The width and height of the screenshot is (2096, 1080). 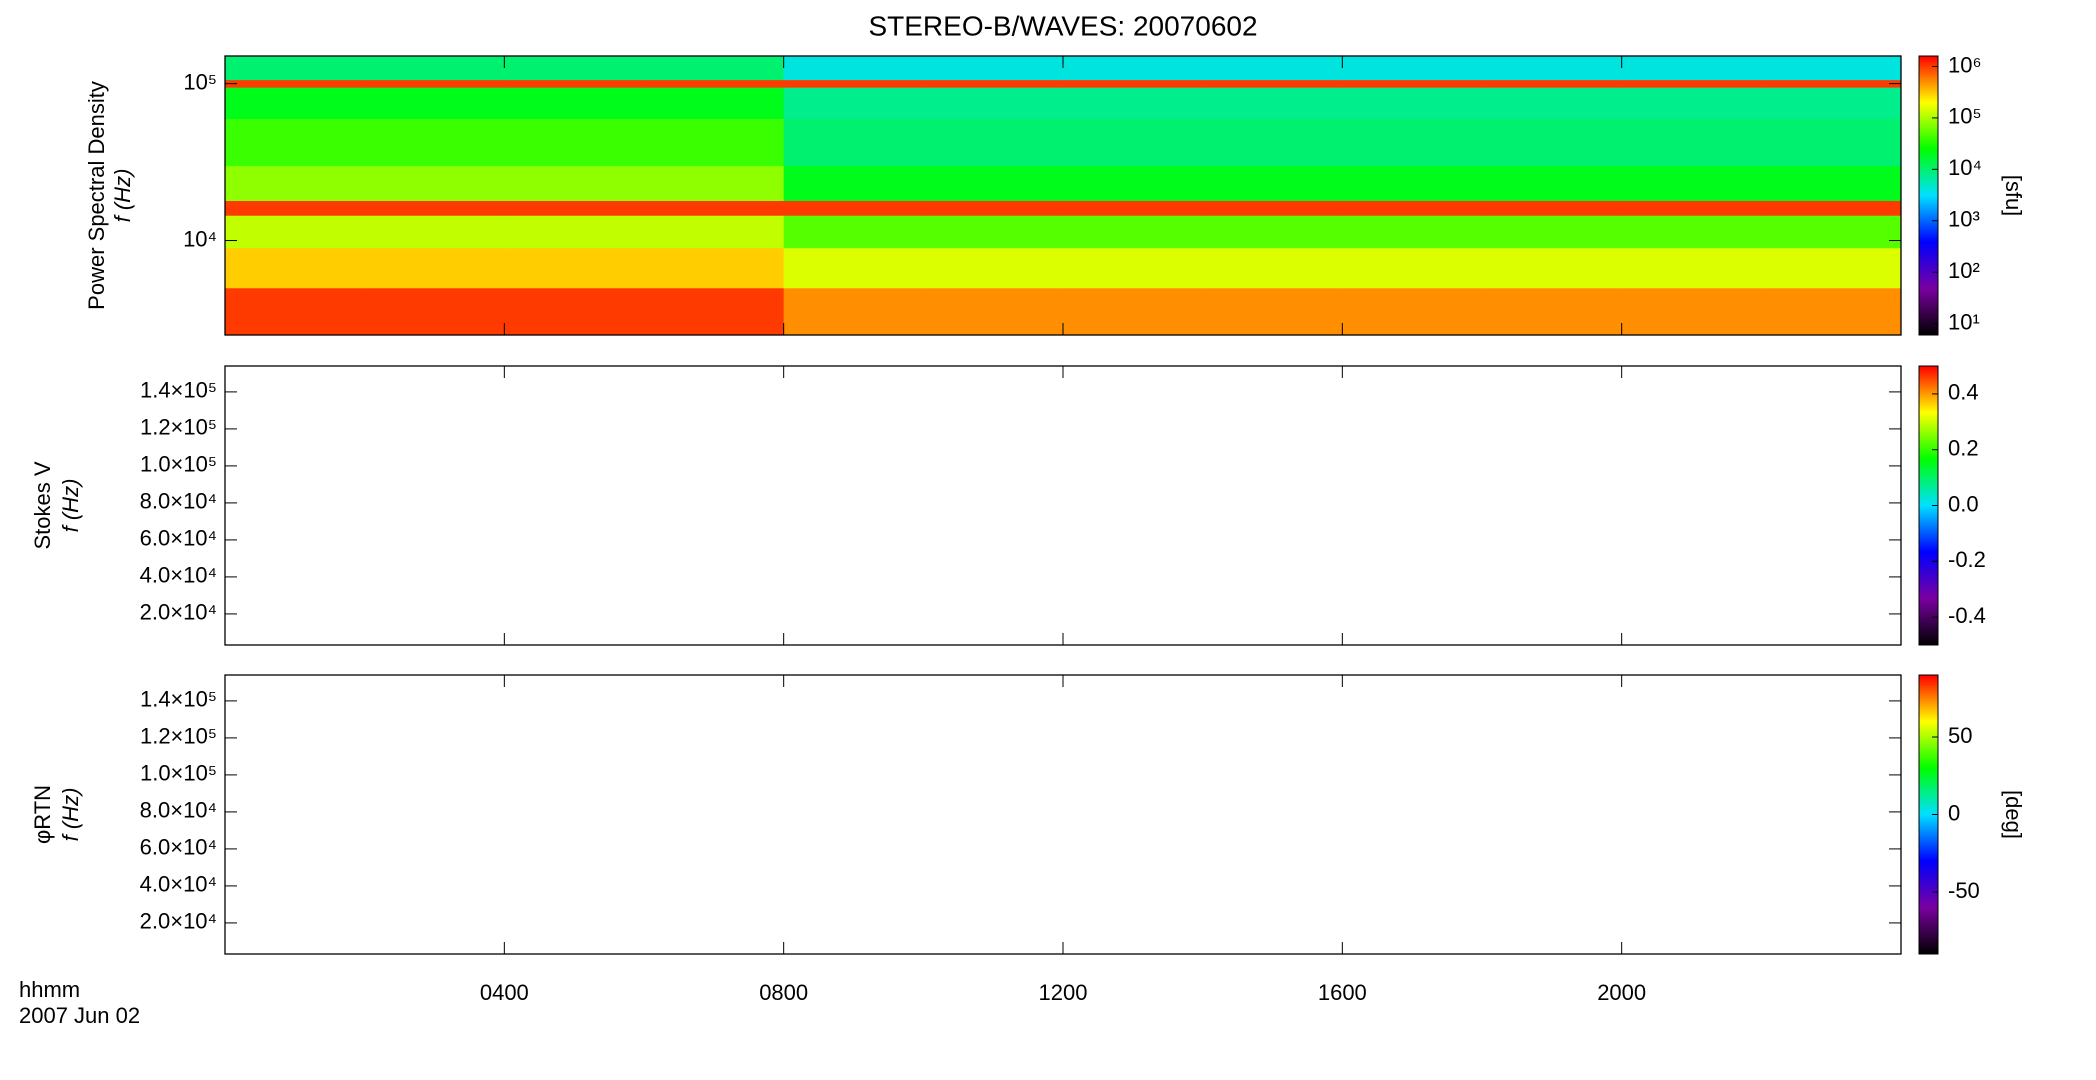 What do you see at coordinates (1965, 116) in the screenshot?
I see `colorbar-tick-label: 10⁵` at bounding box center [1965, 116].